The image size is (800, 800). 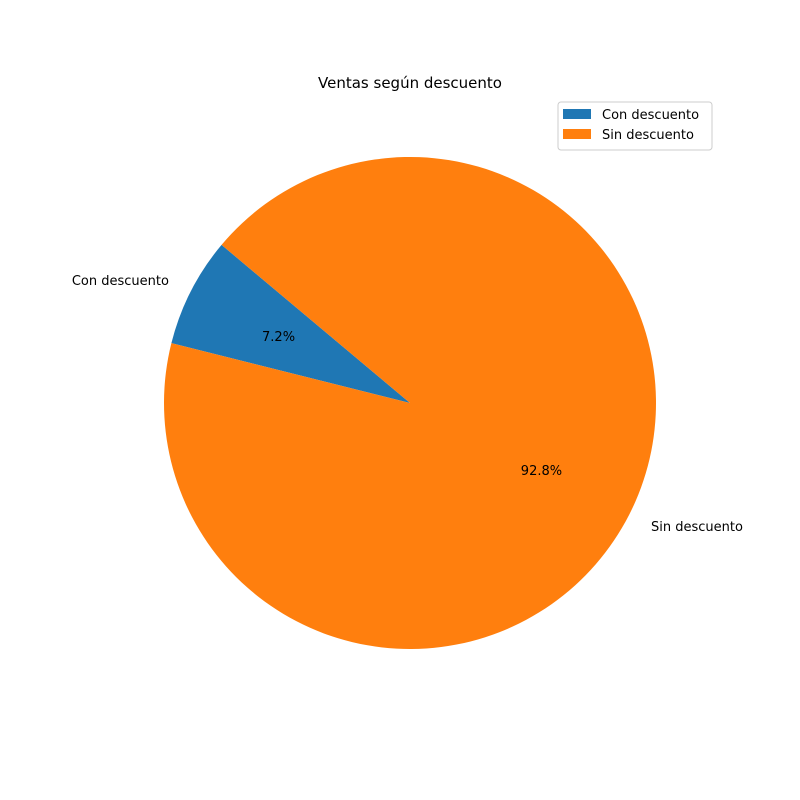 I want to click on legend: Con descuento Sin descuento, so click(x=635, y=126).